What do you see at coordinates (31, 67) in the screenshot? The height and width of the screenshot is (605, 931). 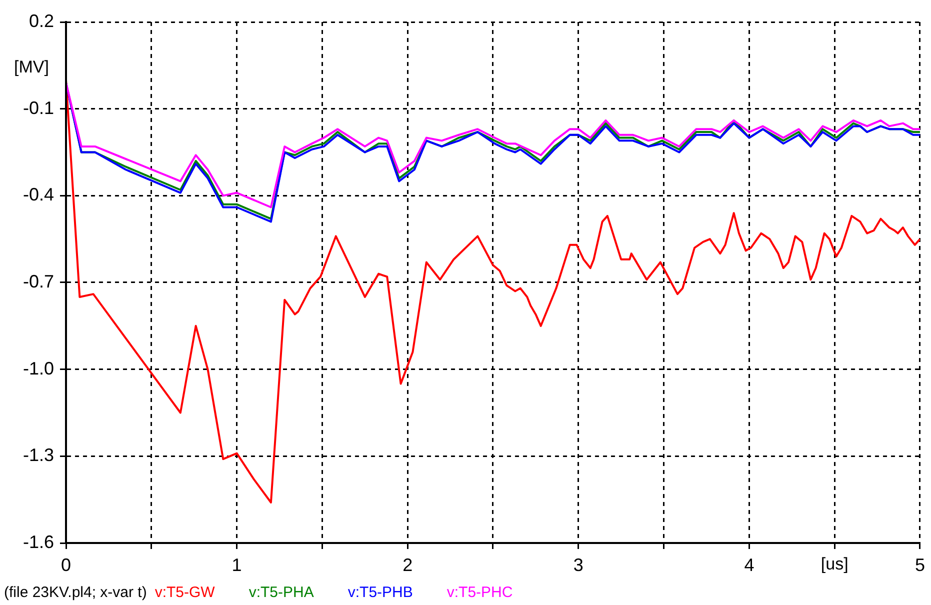 I see `y-axis-title: [MV]` at bounding box center [31, 67].